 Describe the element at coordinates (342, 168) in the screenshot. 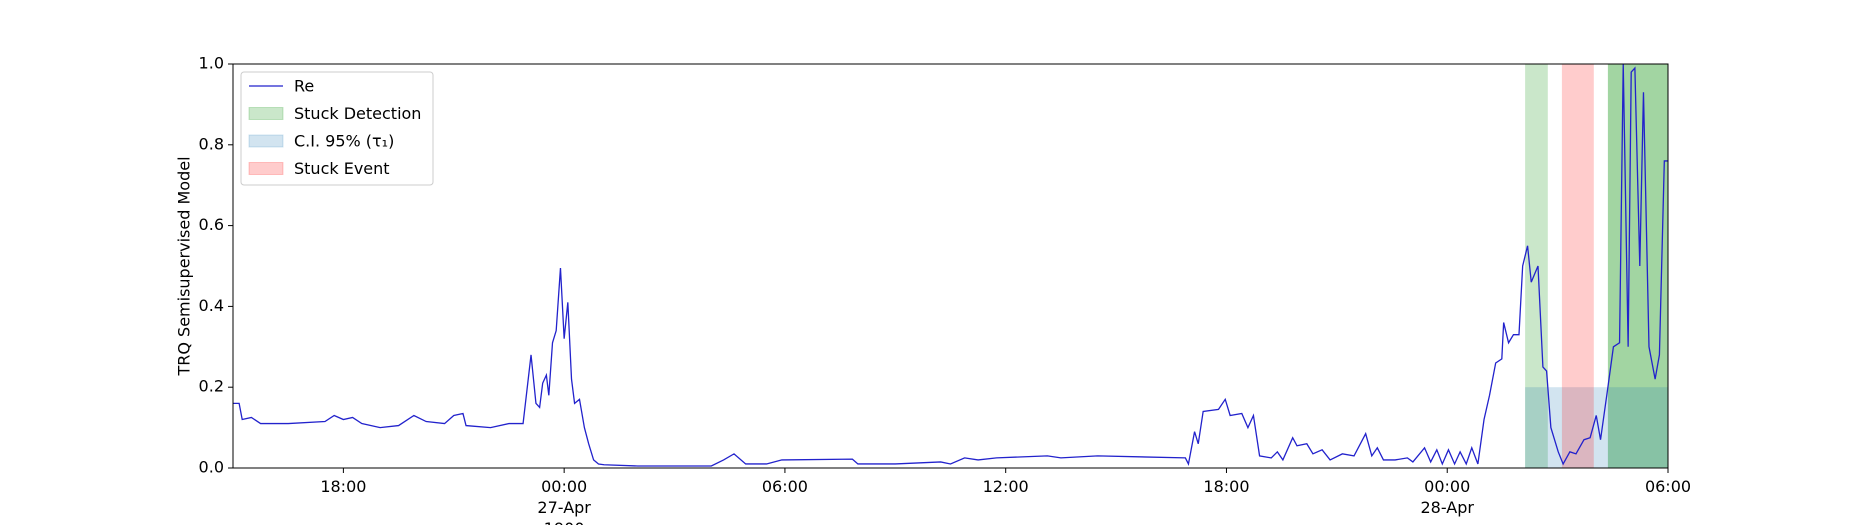

I see `legend-label: Stuck Event` at that location.